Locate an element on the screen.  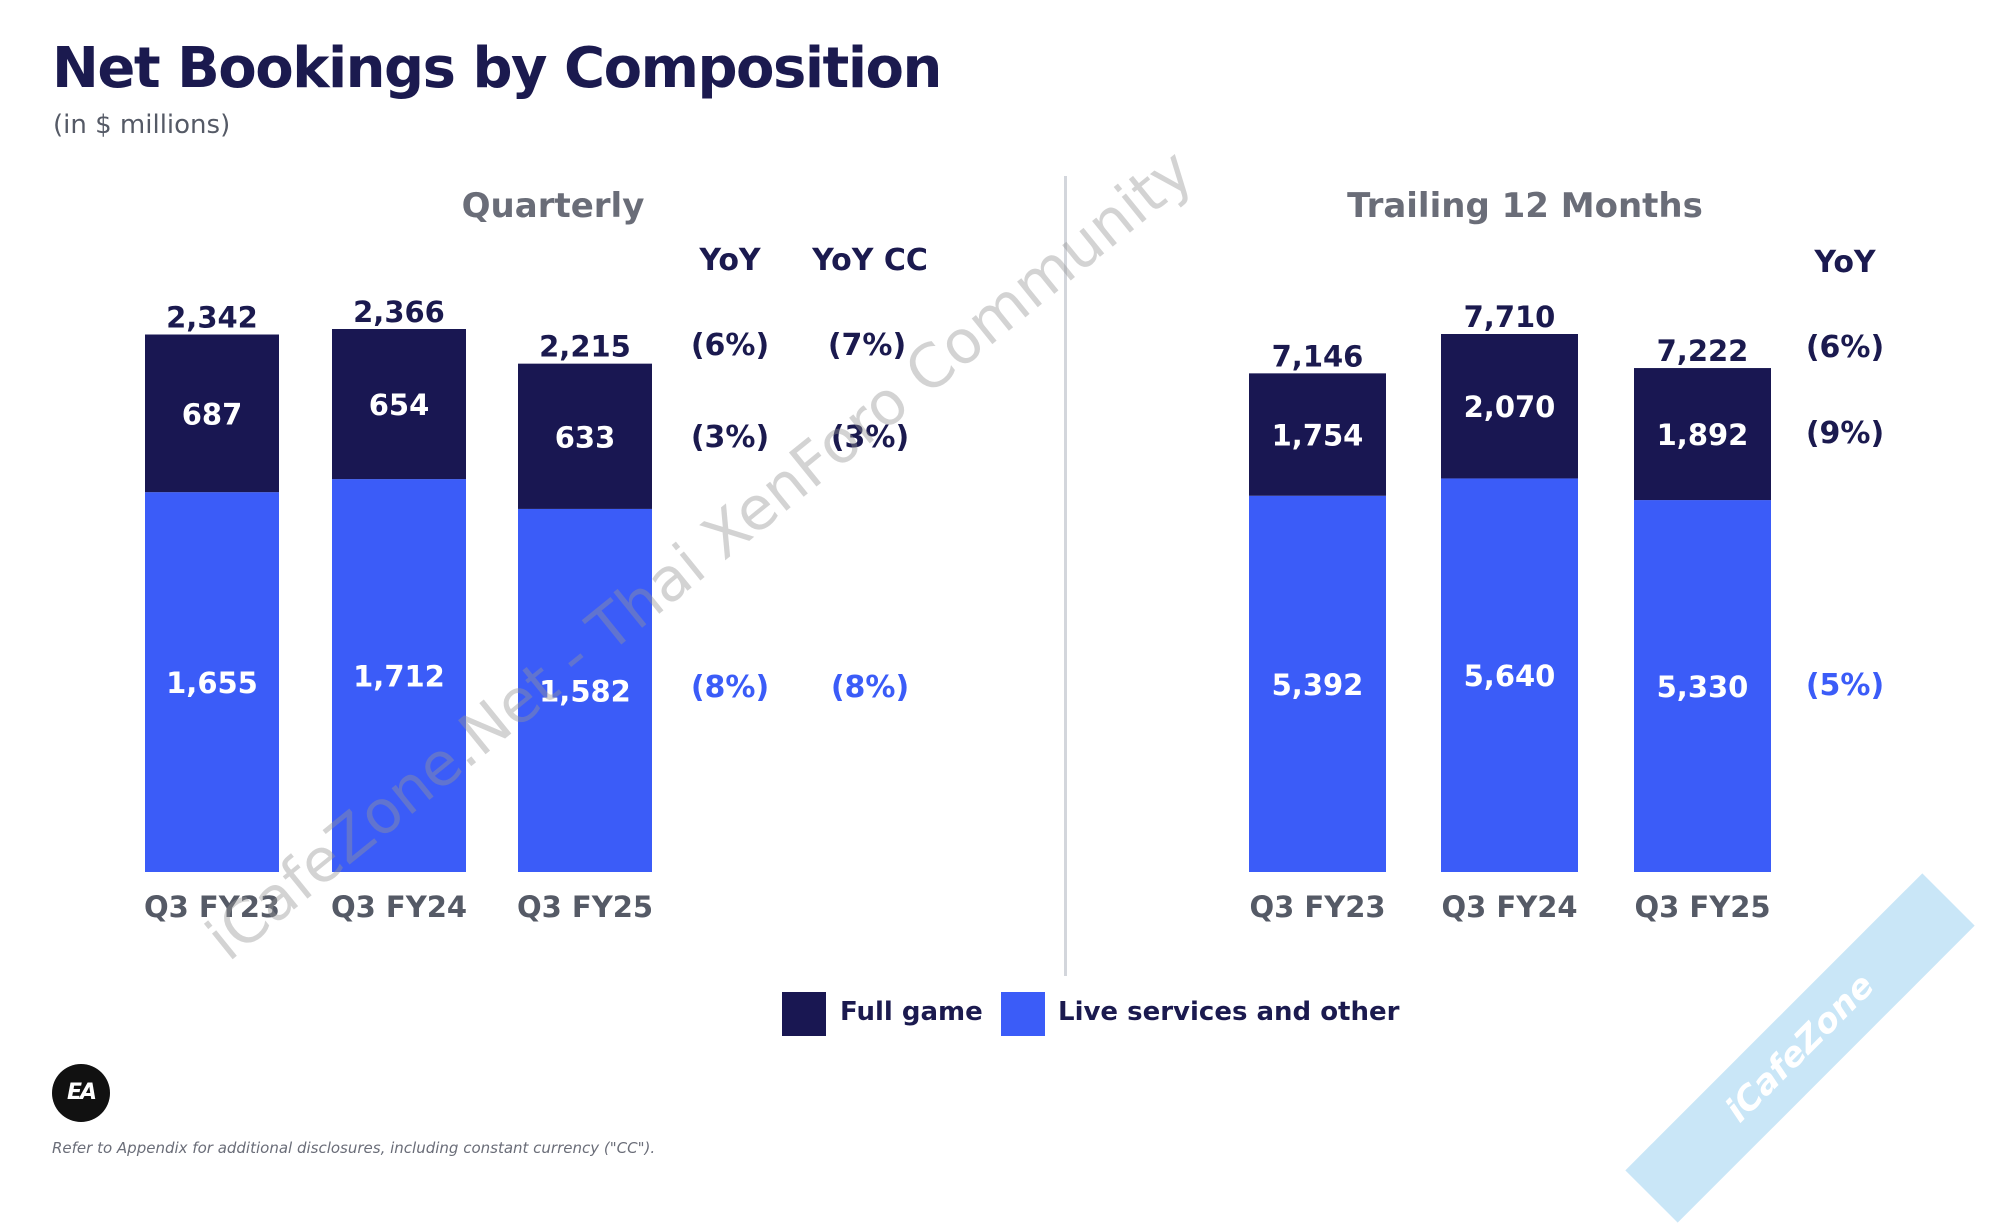
ttm-yoy-total: (6%) is located at coordinates (1845, 347).